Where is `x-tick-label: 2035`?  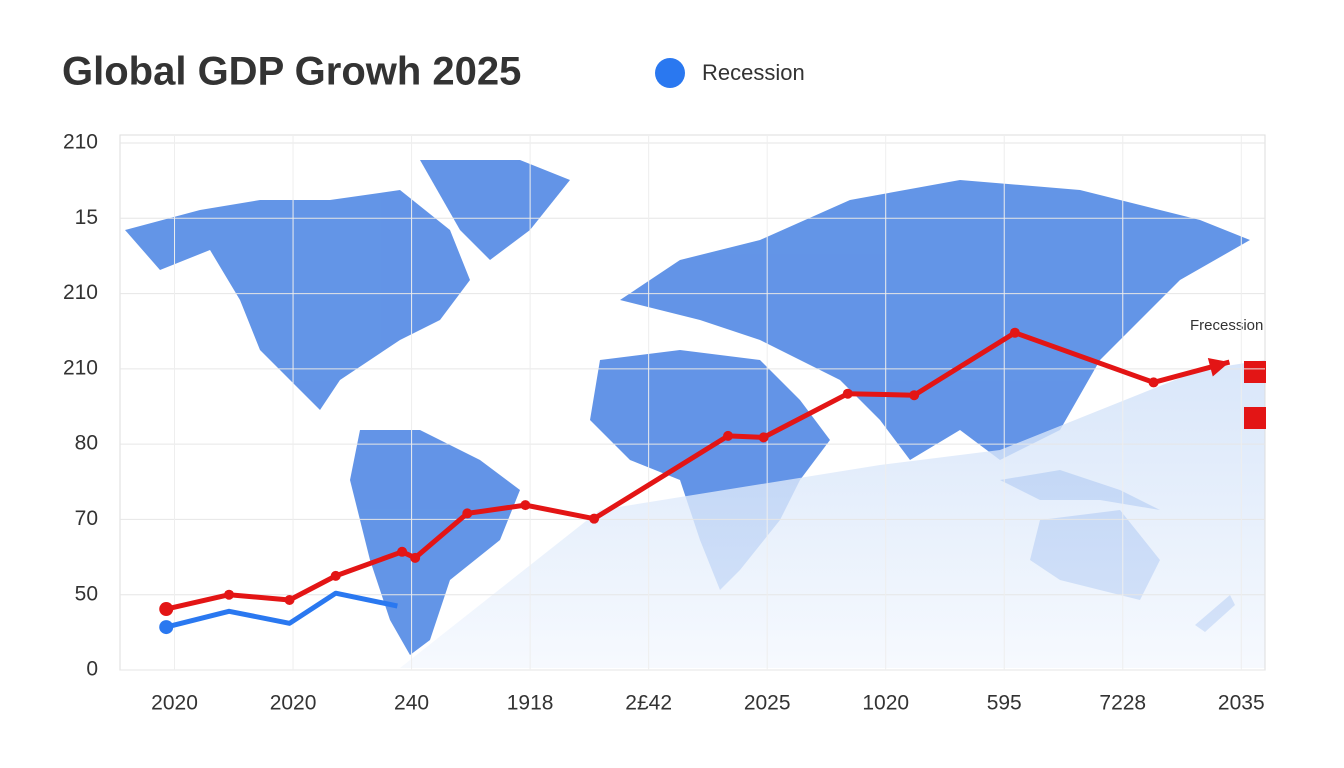
x-tick-label: 2035 is located at coordinates (1241, 703).